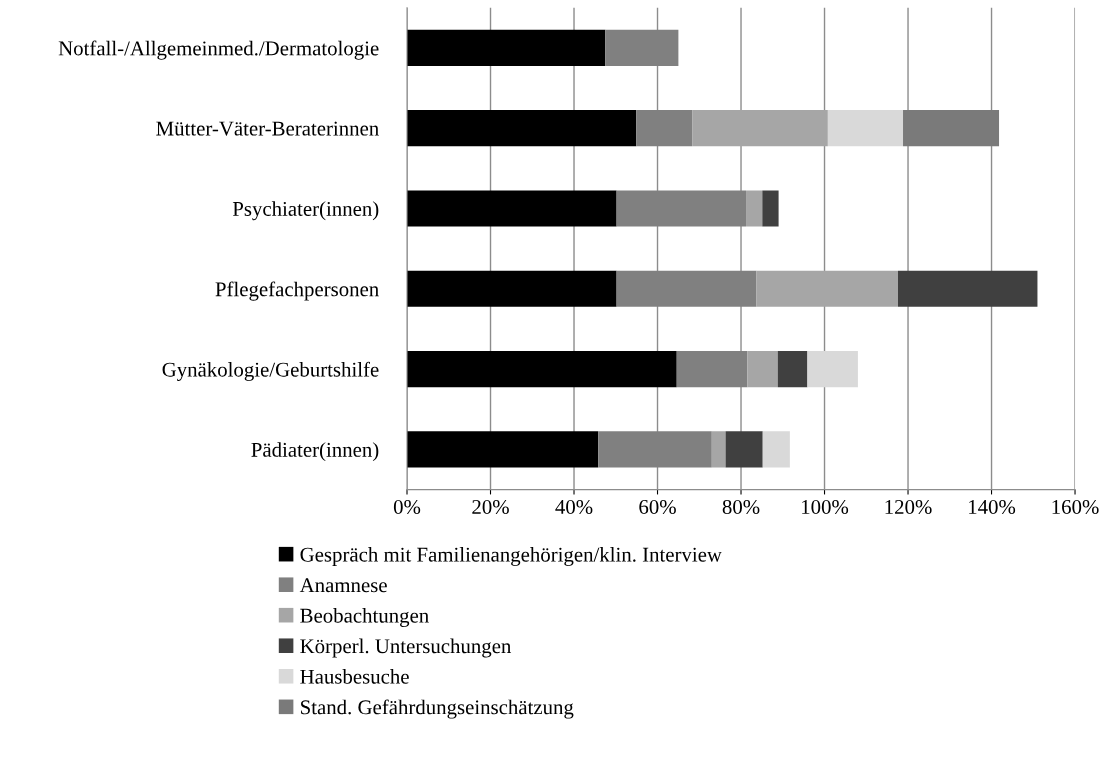 Image resolution: width=1106 pixels, height=771 pixels. What do you see at coordinates (218, 50) in the screenshot?
I see `y-tick-label: Notfall-/Allgemeinmed./Dermatologie` at bounding box center [218, 50].